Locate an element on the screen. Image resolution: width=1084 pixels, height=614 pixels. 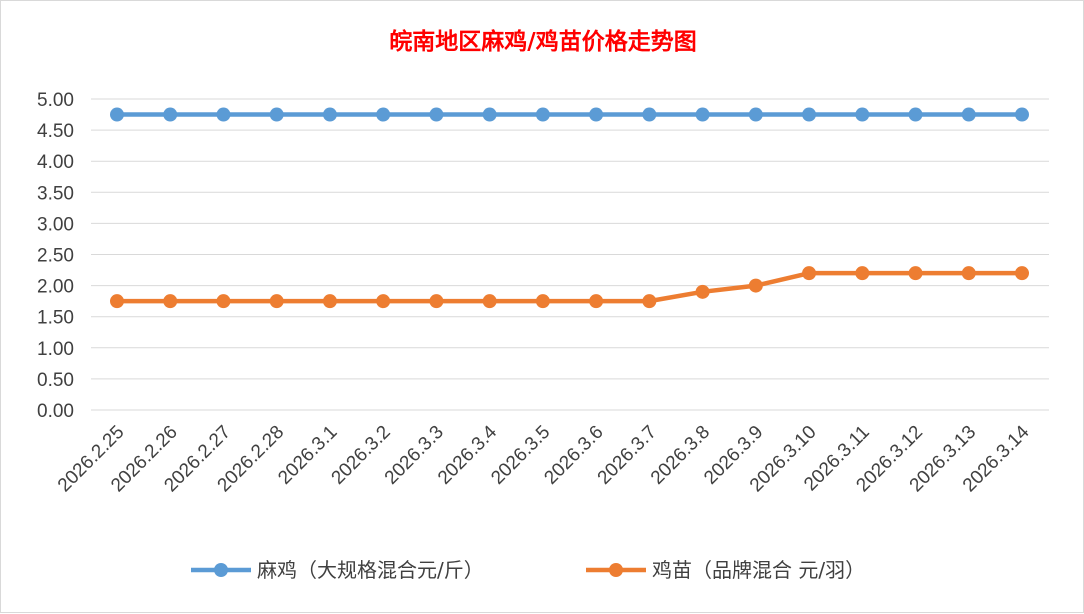
legend-label: 麻鸡（大规格混合元/斤） is located at coordinates (370, 570).